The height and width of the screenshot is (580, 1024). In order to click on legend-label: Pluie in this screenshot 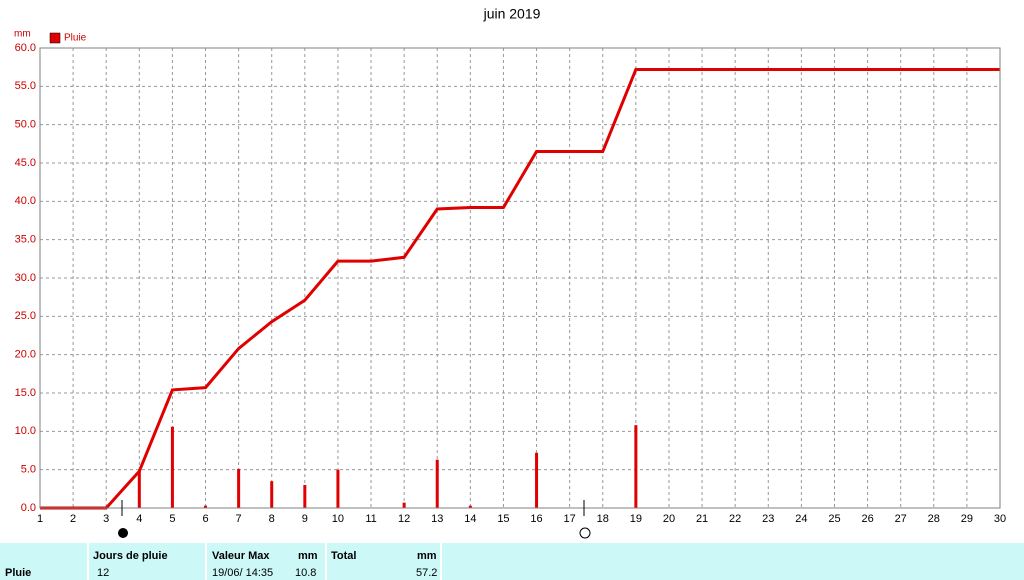, I will do `click(75, 38)`.